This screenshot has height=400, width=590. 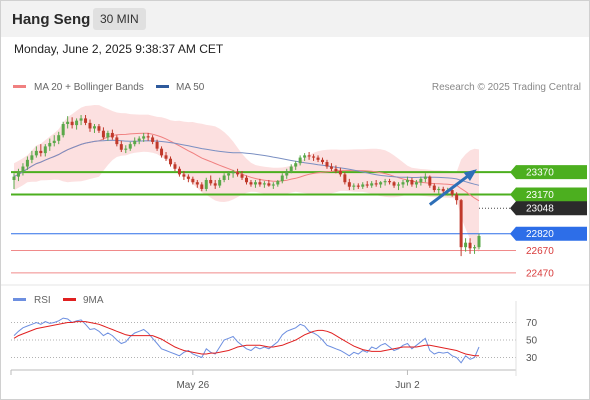 I want to click on level-label-22820: 22820, so click(x=540, y=234).